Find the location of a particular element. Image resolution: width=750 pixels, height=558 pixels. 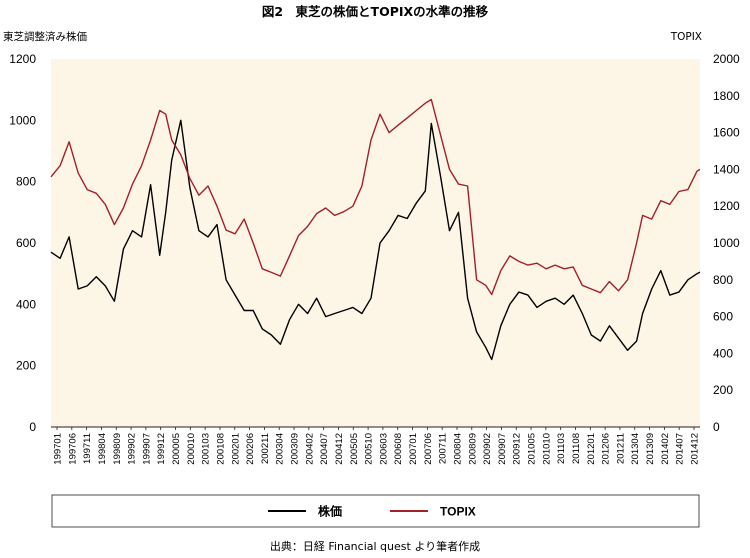

x-tick-label: 200211 is located at coordinates (265, 448).